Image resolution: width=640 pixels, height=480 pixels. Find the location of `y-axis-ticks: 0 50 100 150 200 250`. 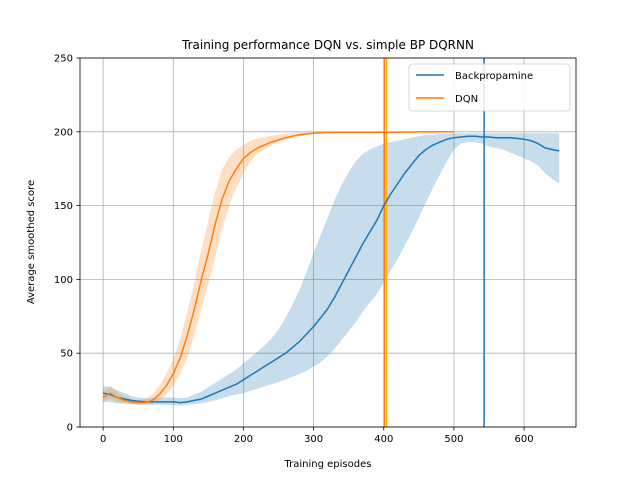

y-axis-ticks: 0 50 100 150 200 250 is located at coordinates (67, 244).